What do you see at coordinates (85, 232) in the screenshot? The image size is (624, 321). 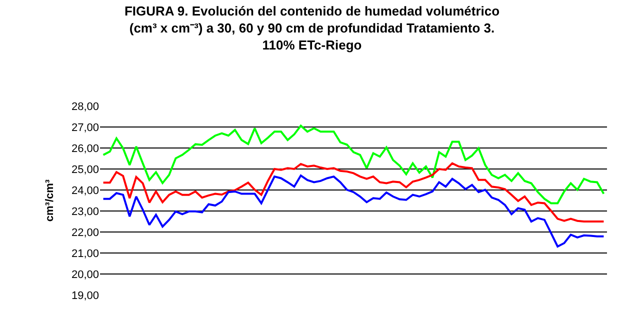 I see `y-tick-label: 22,00` at bounding box center [85, 232].